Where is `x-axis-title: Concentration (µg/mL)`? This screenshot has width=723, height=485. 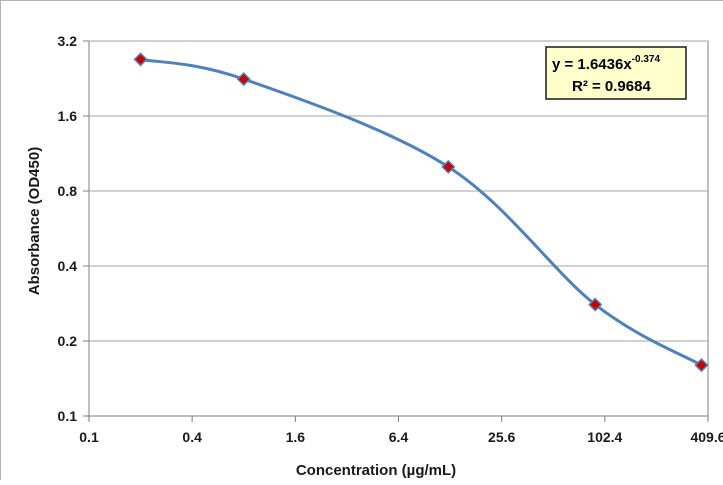 x-axis-title: Concentration (µg/mL) is located at coordinates (376, 470).